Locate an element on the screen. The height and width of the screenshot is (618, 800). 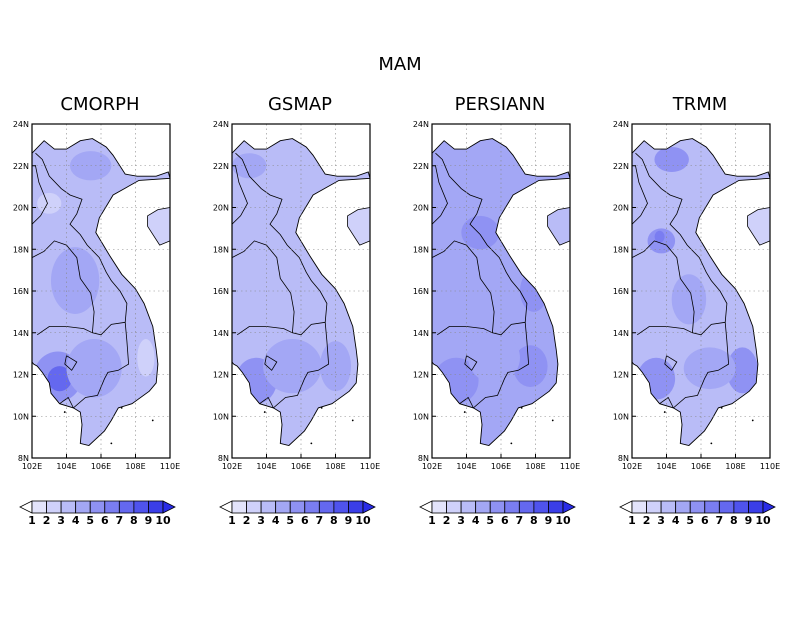
colorbar-label: 9 is located at coordinates (549, 520).